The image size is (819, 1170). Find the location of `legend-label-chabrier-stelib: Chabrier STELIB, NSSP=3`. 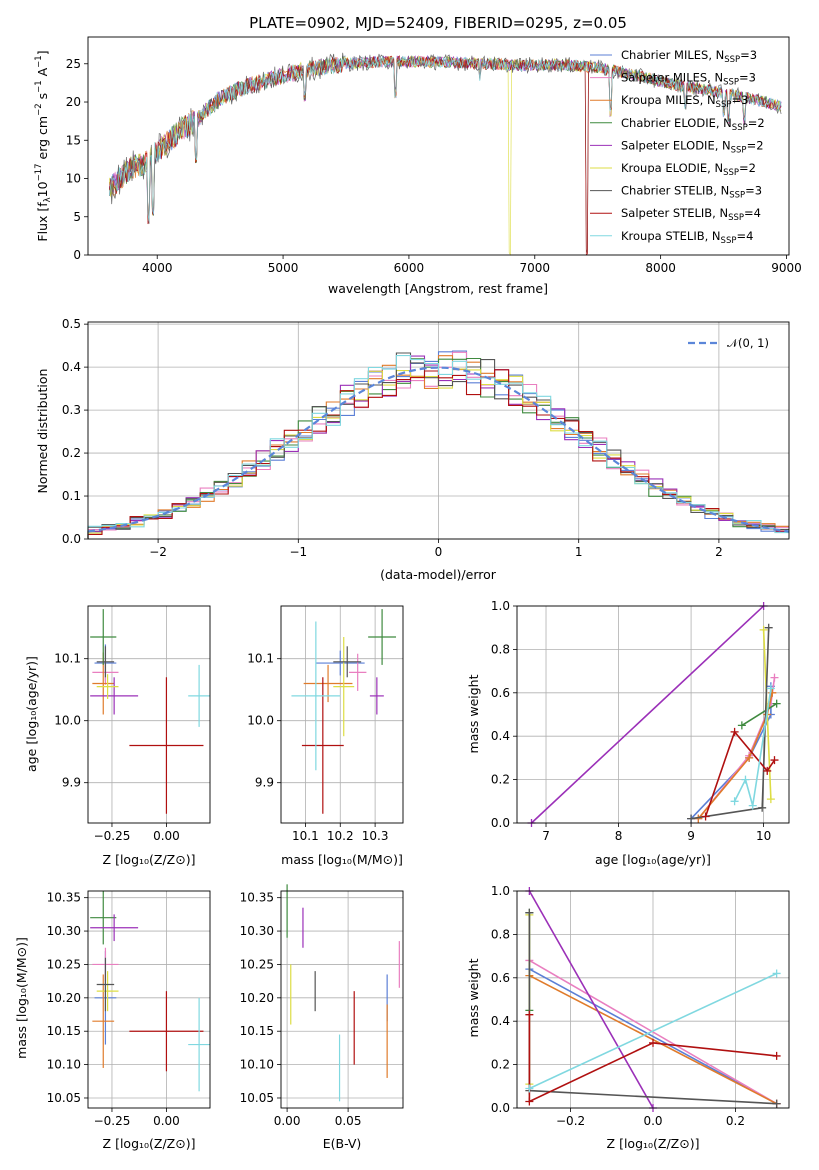

legend-label-chabrier-stelib: Chabrier STELIB, NSSP=3 is located at coordinates (691, 192).